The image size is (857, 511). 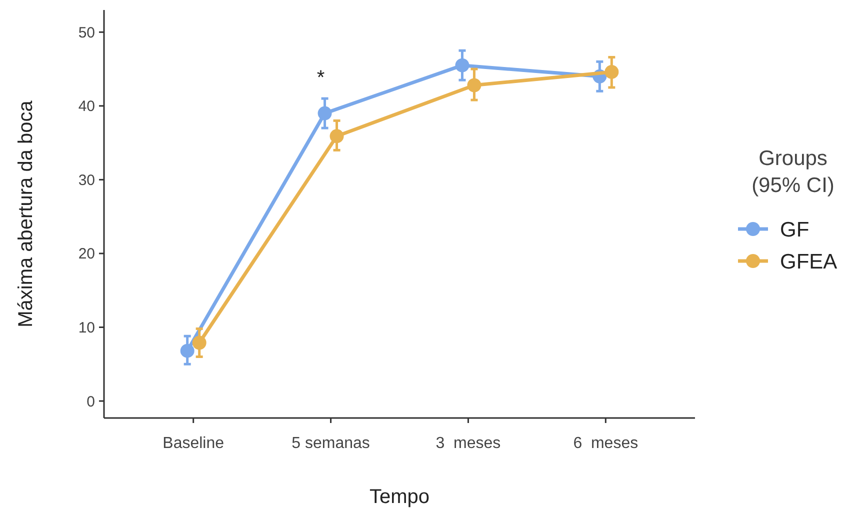 I want to click on x-tick-label: 3 meses, so click(x=468, y=443).